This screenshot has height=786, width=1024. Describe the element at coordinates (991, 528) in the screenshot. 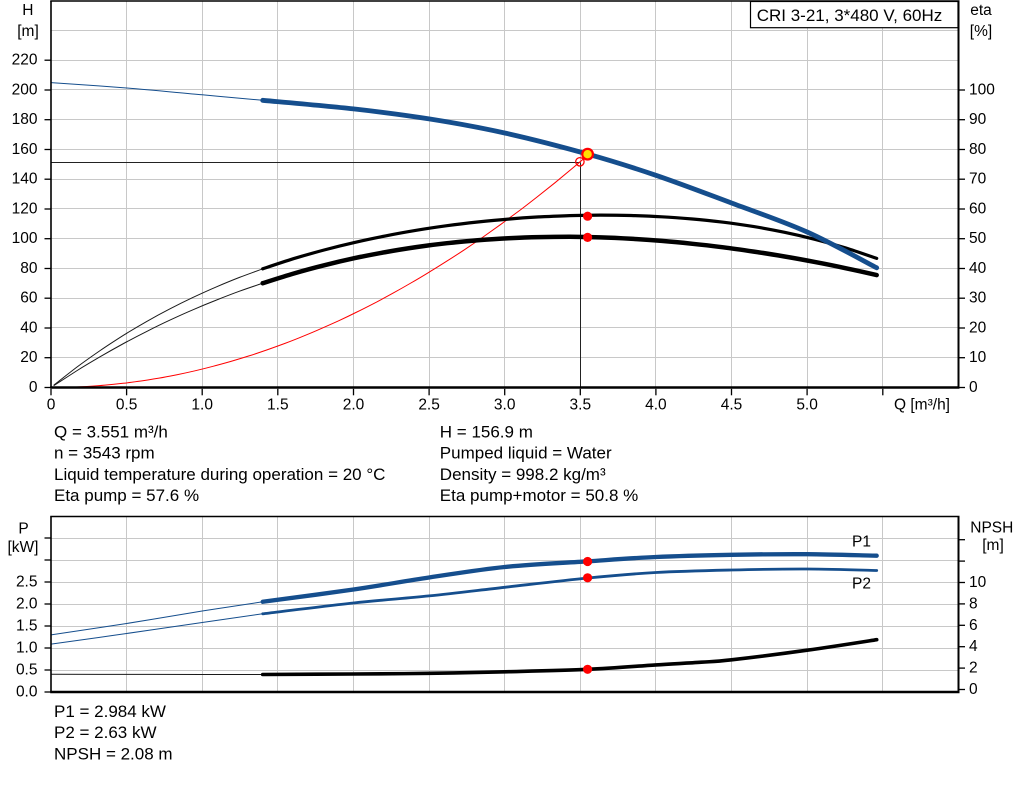

I see `svg-text: NPSH` at that location.